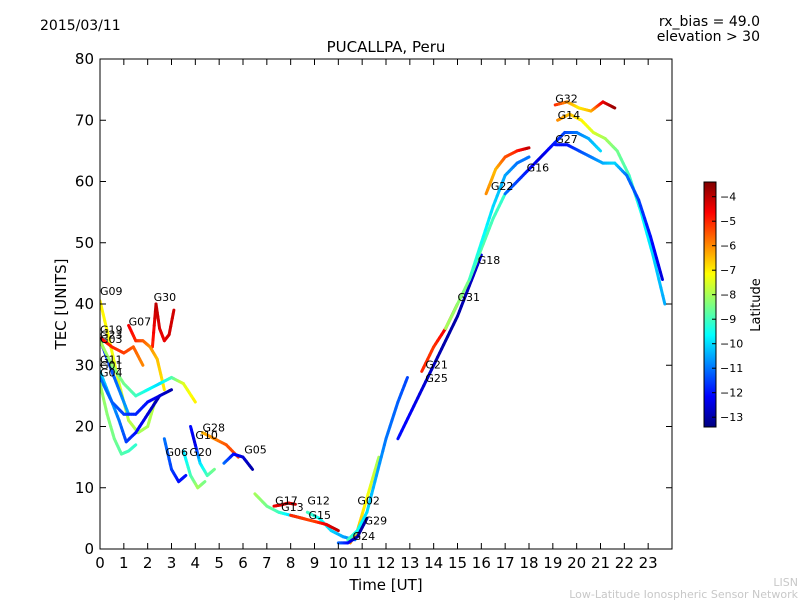 The image size is (800, 601). What do you see at coordinates (728, 221) in the screenshot?
I see `colorbar-tick-label: −5` at bounding box center [728, 221].